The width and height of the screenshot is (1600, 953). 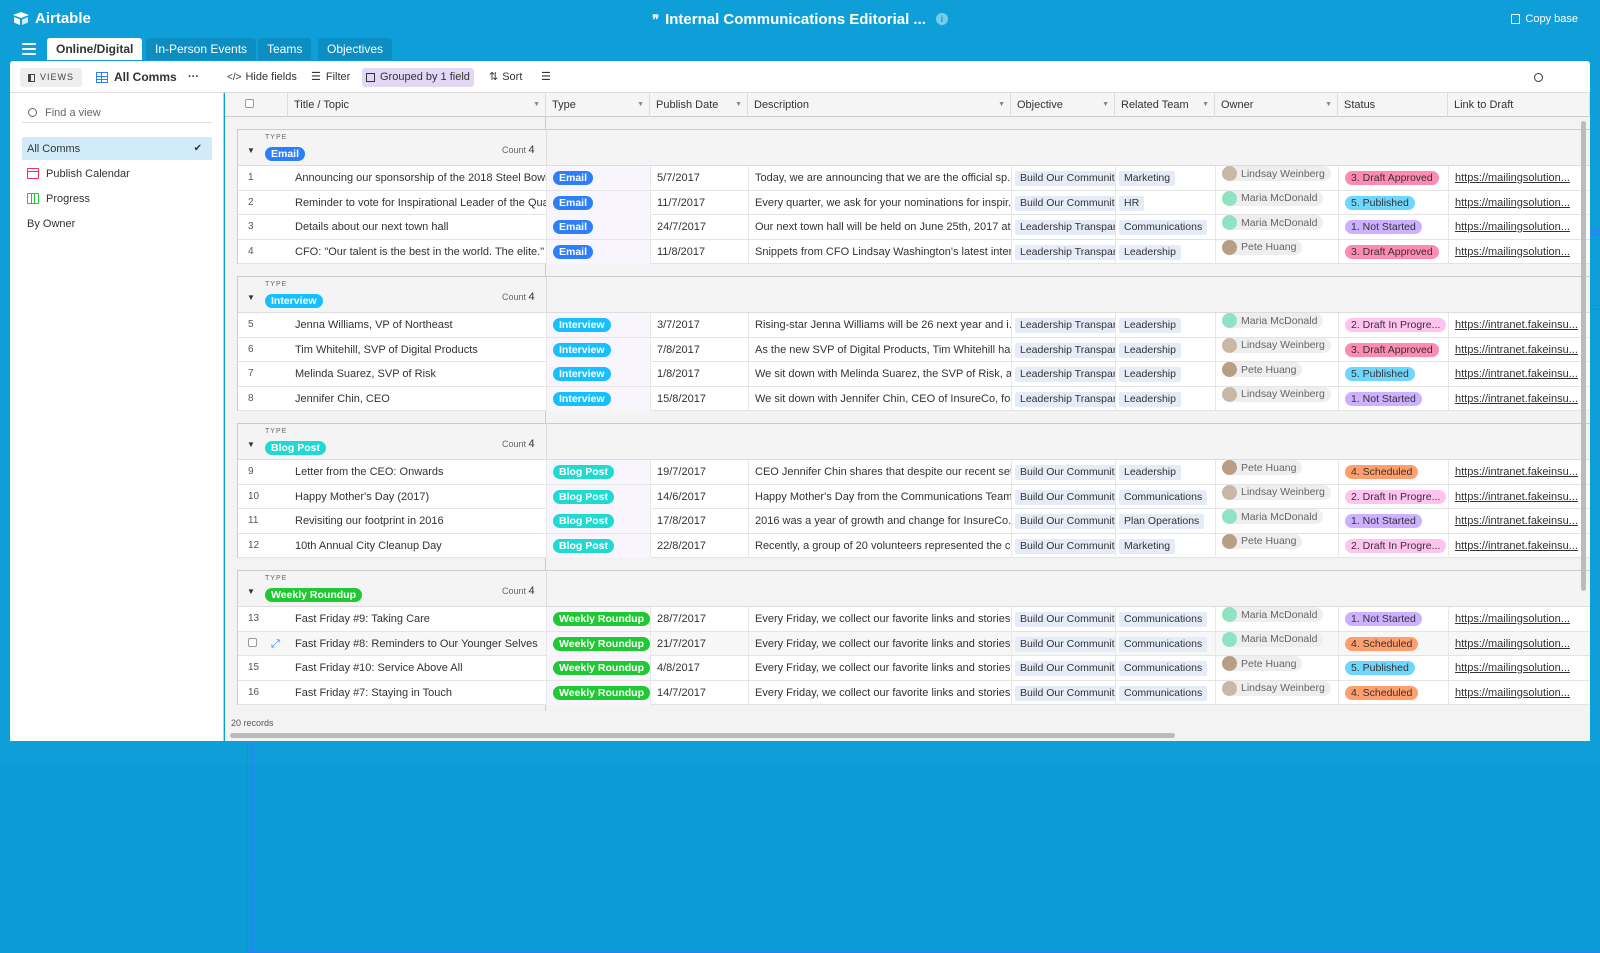 What do you see at coordinates (1519, 105) in the screenshot?
I see `column-header-link-to-draft: Link to Draft` at bounding box center [1519, 105].